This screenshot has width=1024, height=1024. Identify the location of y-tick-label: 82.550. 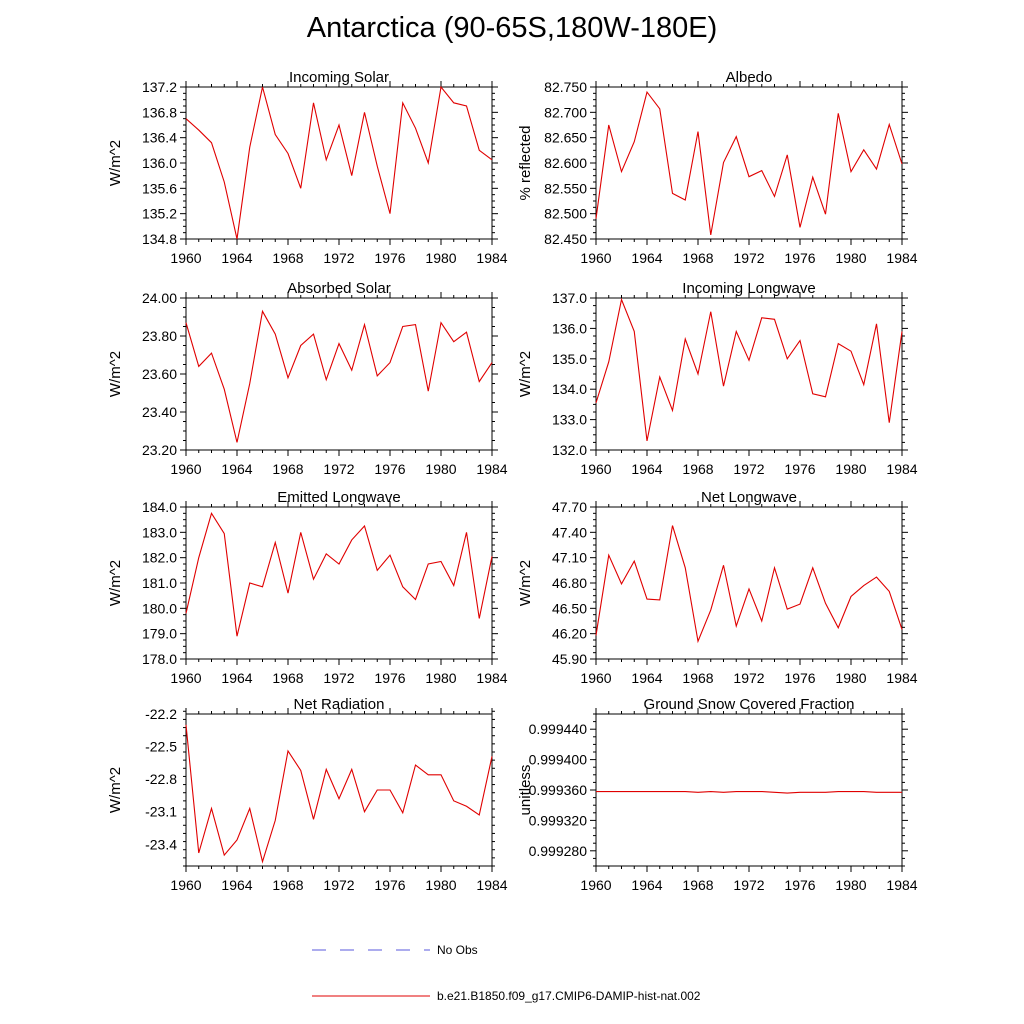
(565, 188).